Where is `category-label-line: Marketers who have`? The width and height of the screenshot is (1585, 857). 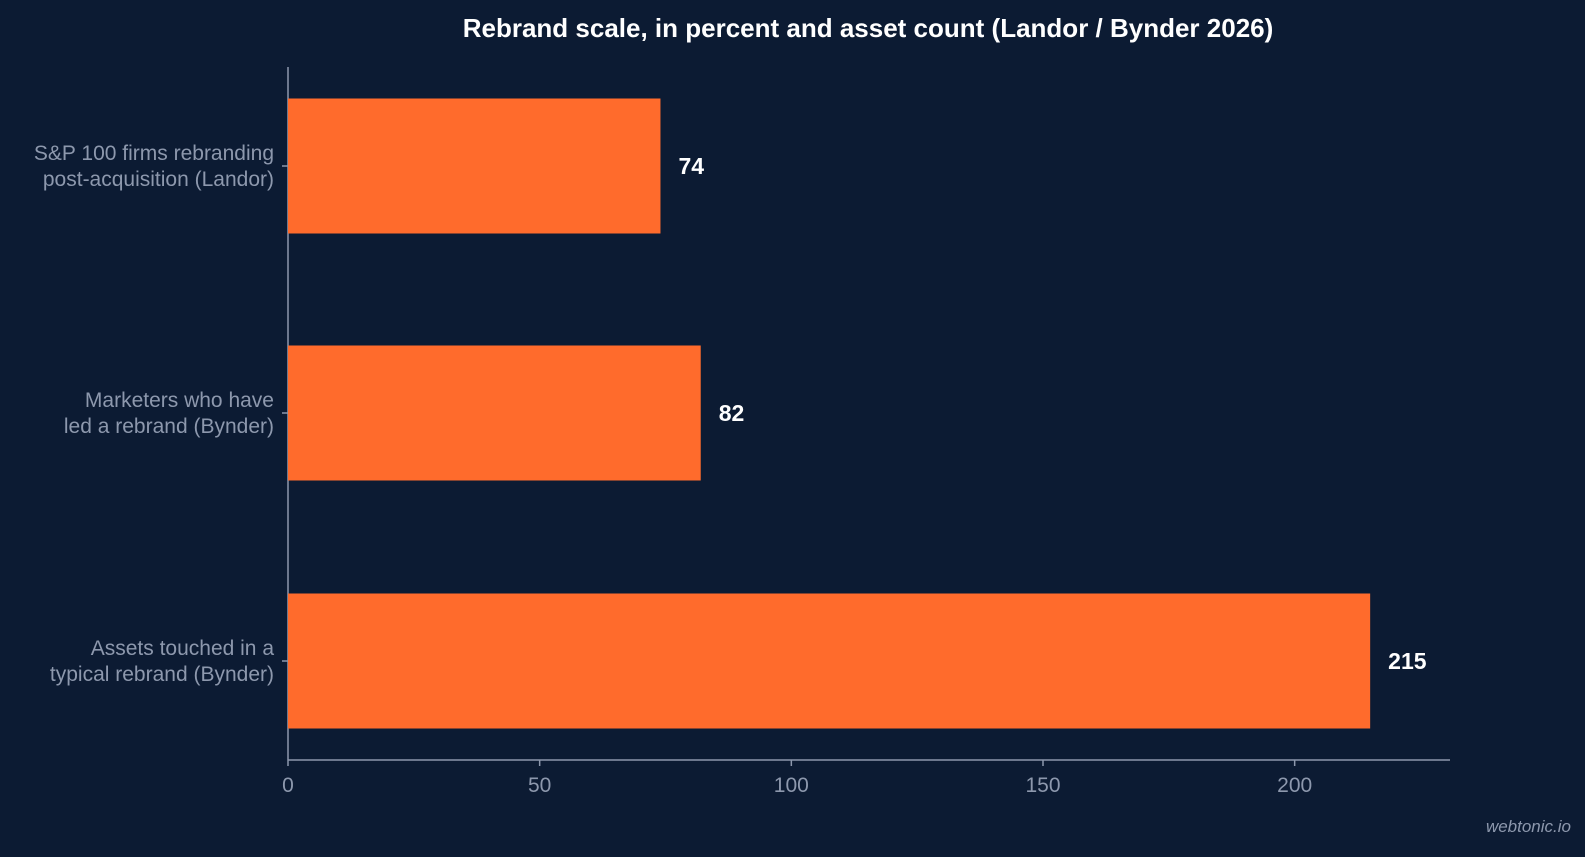 category-label-line: Marketers who have is located at coordinates (179, 400).